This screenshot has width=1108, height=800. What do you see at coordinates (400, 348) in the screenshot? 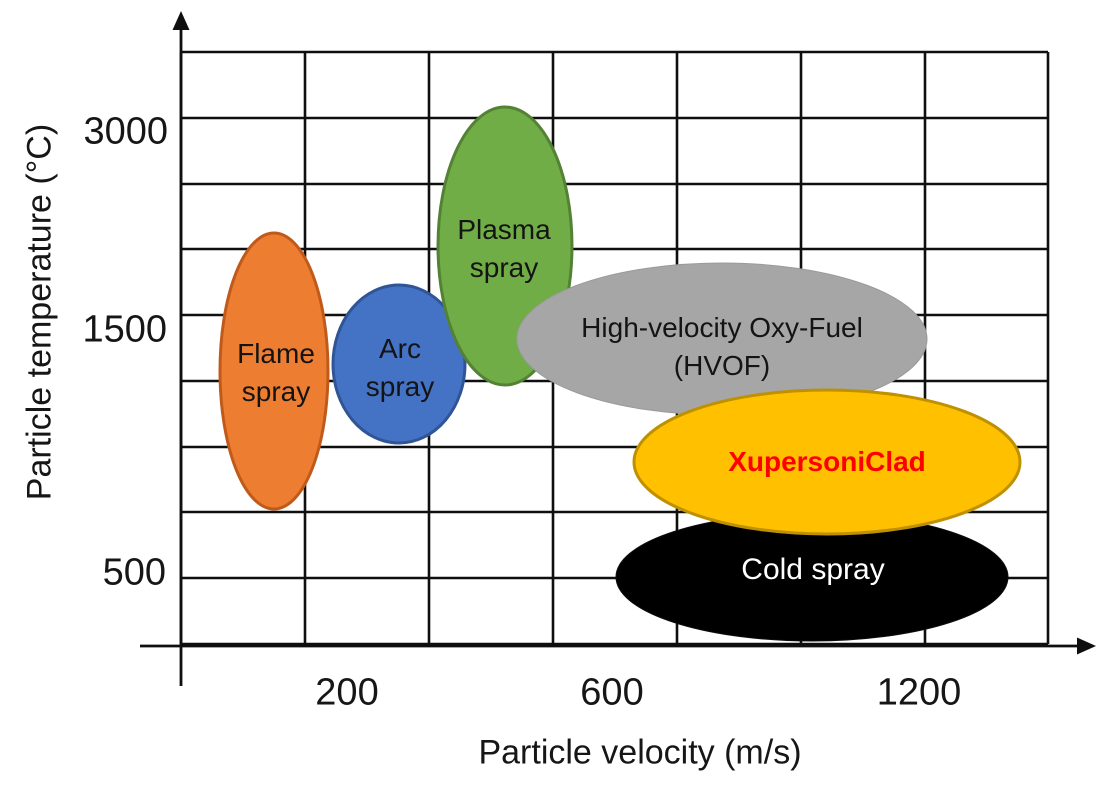
I see `label-arc-spray-line1: Arc` at bounding box center [400, 348].